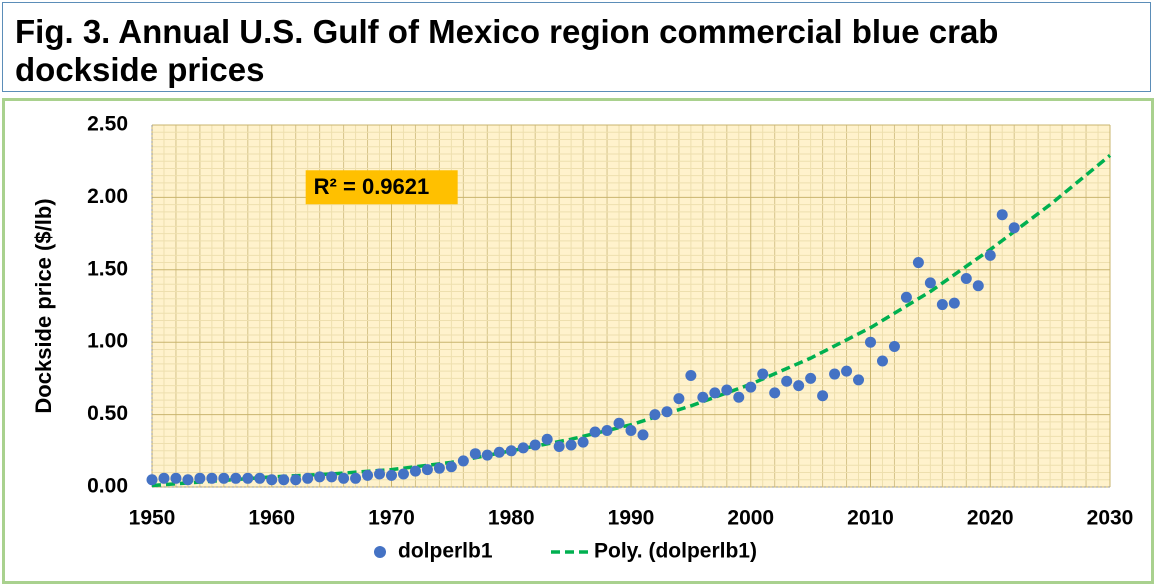 The image size is (1159, 587). What do you see at coordinates (870, 518) in the screenshot?
I see `x-tick-label: 2010` at bounding box center [870, 518].